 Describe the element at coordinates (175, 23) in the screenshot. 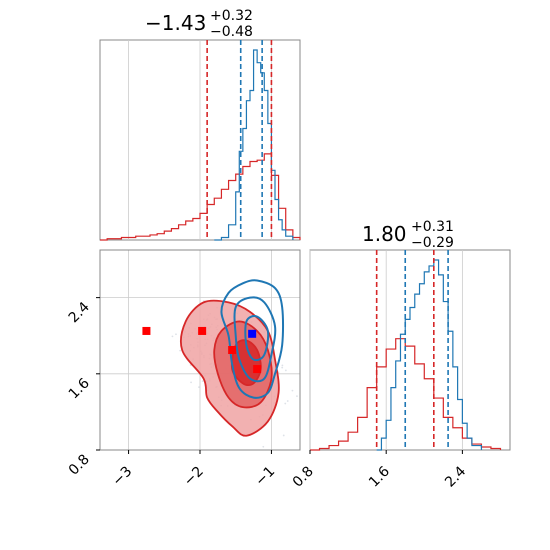

I see `param-1-title-value: −1.43` at that location.